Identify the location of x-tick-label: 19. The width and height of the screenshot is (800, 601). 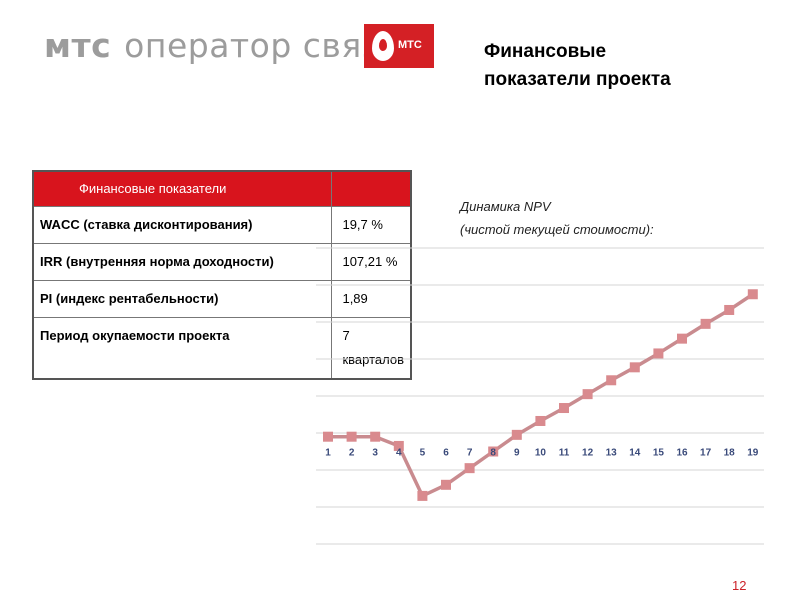
(753, 453).